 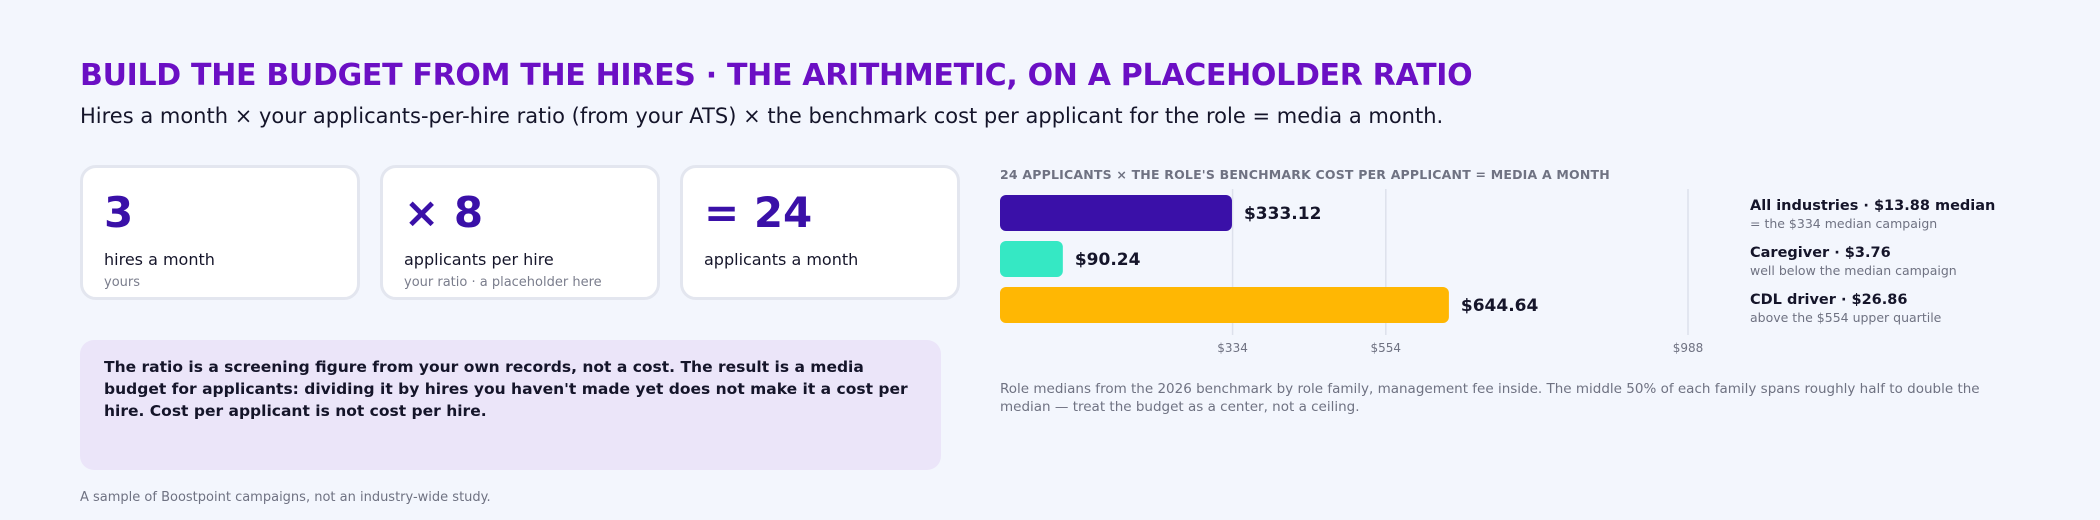 I want to click on hires-sub: yours, so click(x=122, y=282).